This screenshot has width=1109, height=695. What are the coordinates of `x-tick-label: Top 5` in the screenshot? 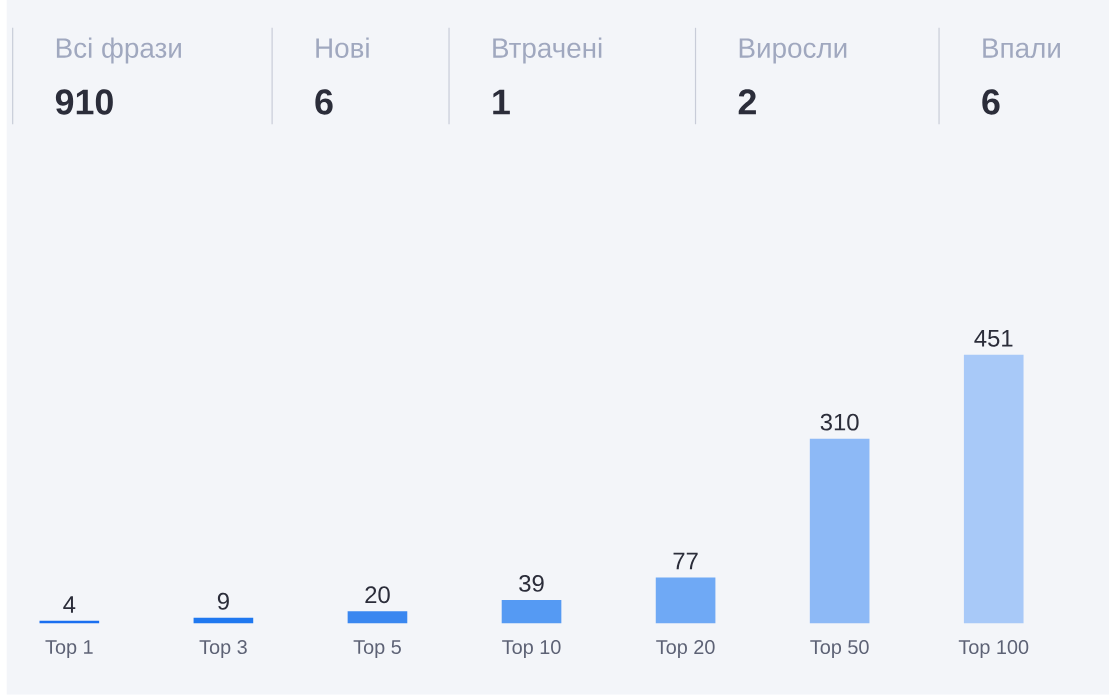 It's located at (377, 649).